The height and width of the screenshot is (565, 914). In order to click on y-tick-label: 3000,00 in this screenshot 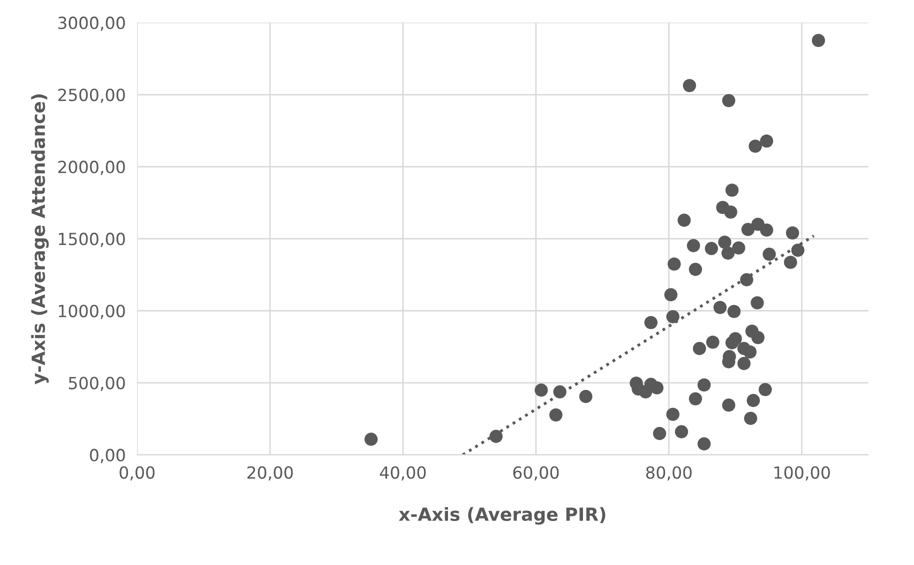, I will do `click(91, 23)`.